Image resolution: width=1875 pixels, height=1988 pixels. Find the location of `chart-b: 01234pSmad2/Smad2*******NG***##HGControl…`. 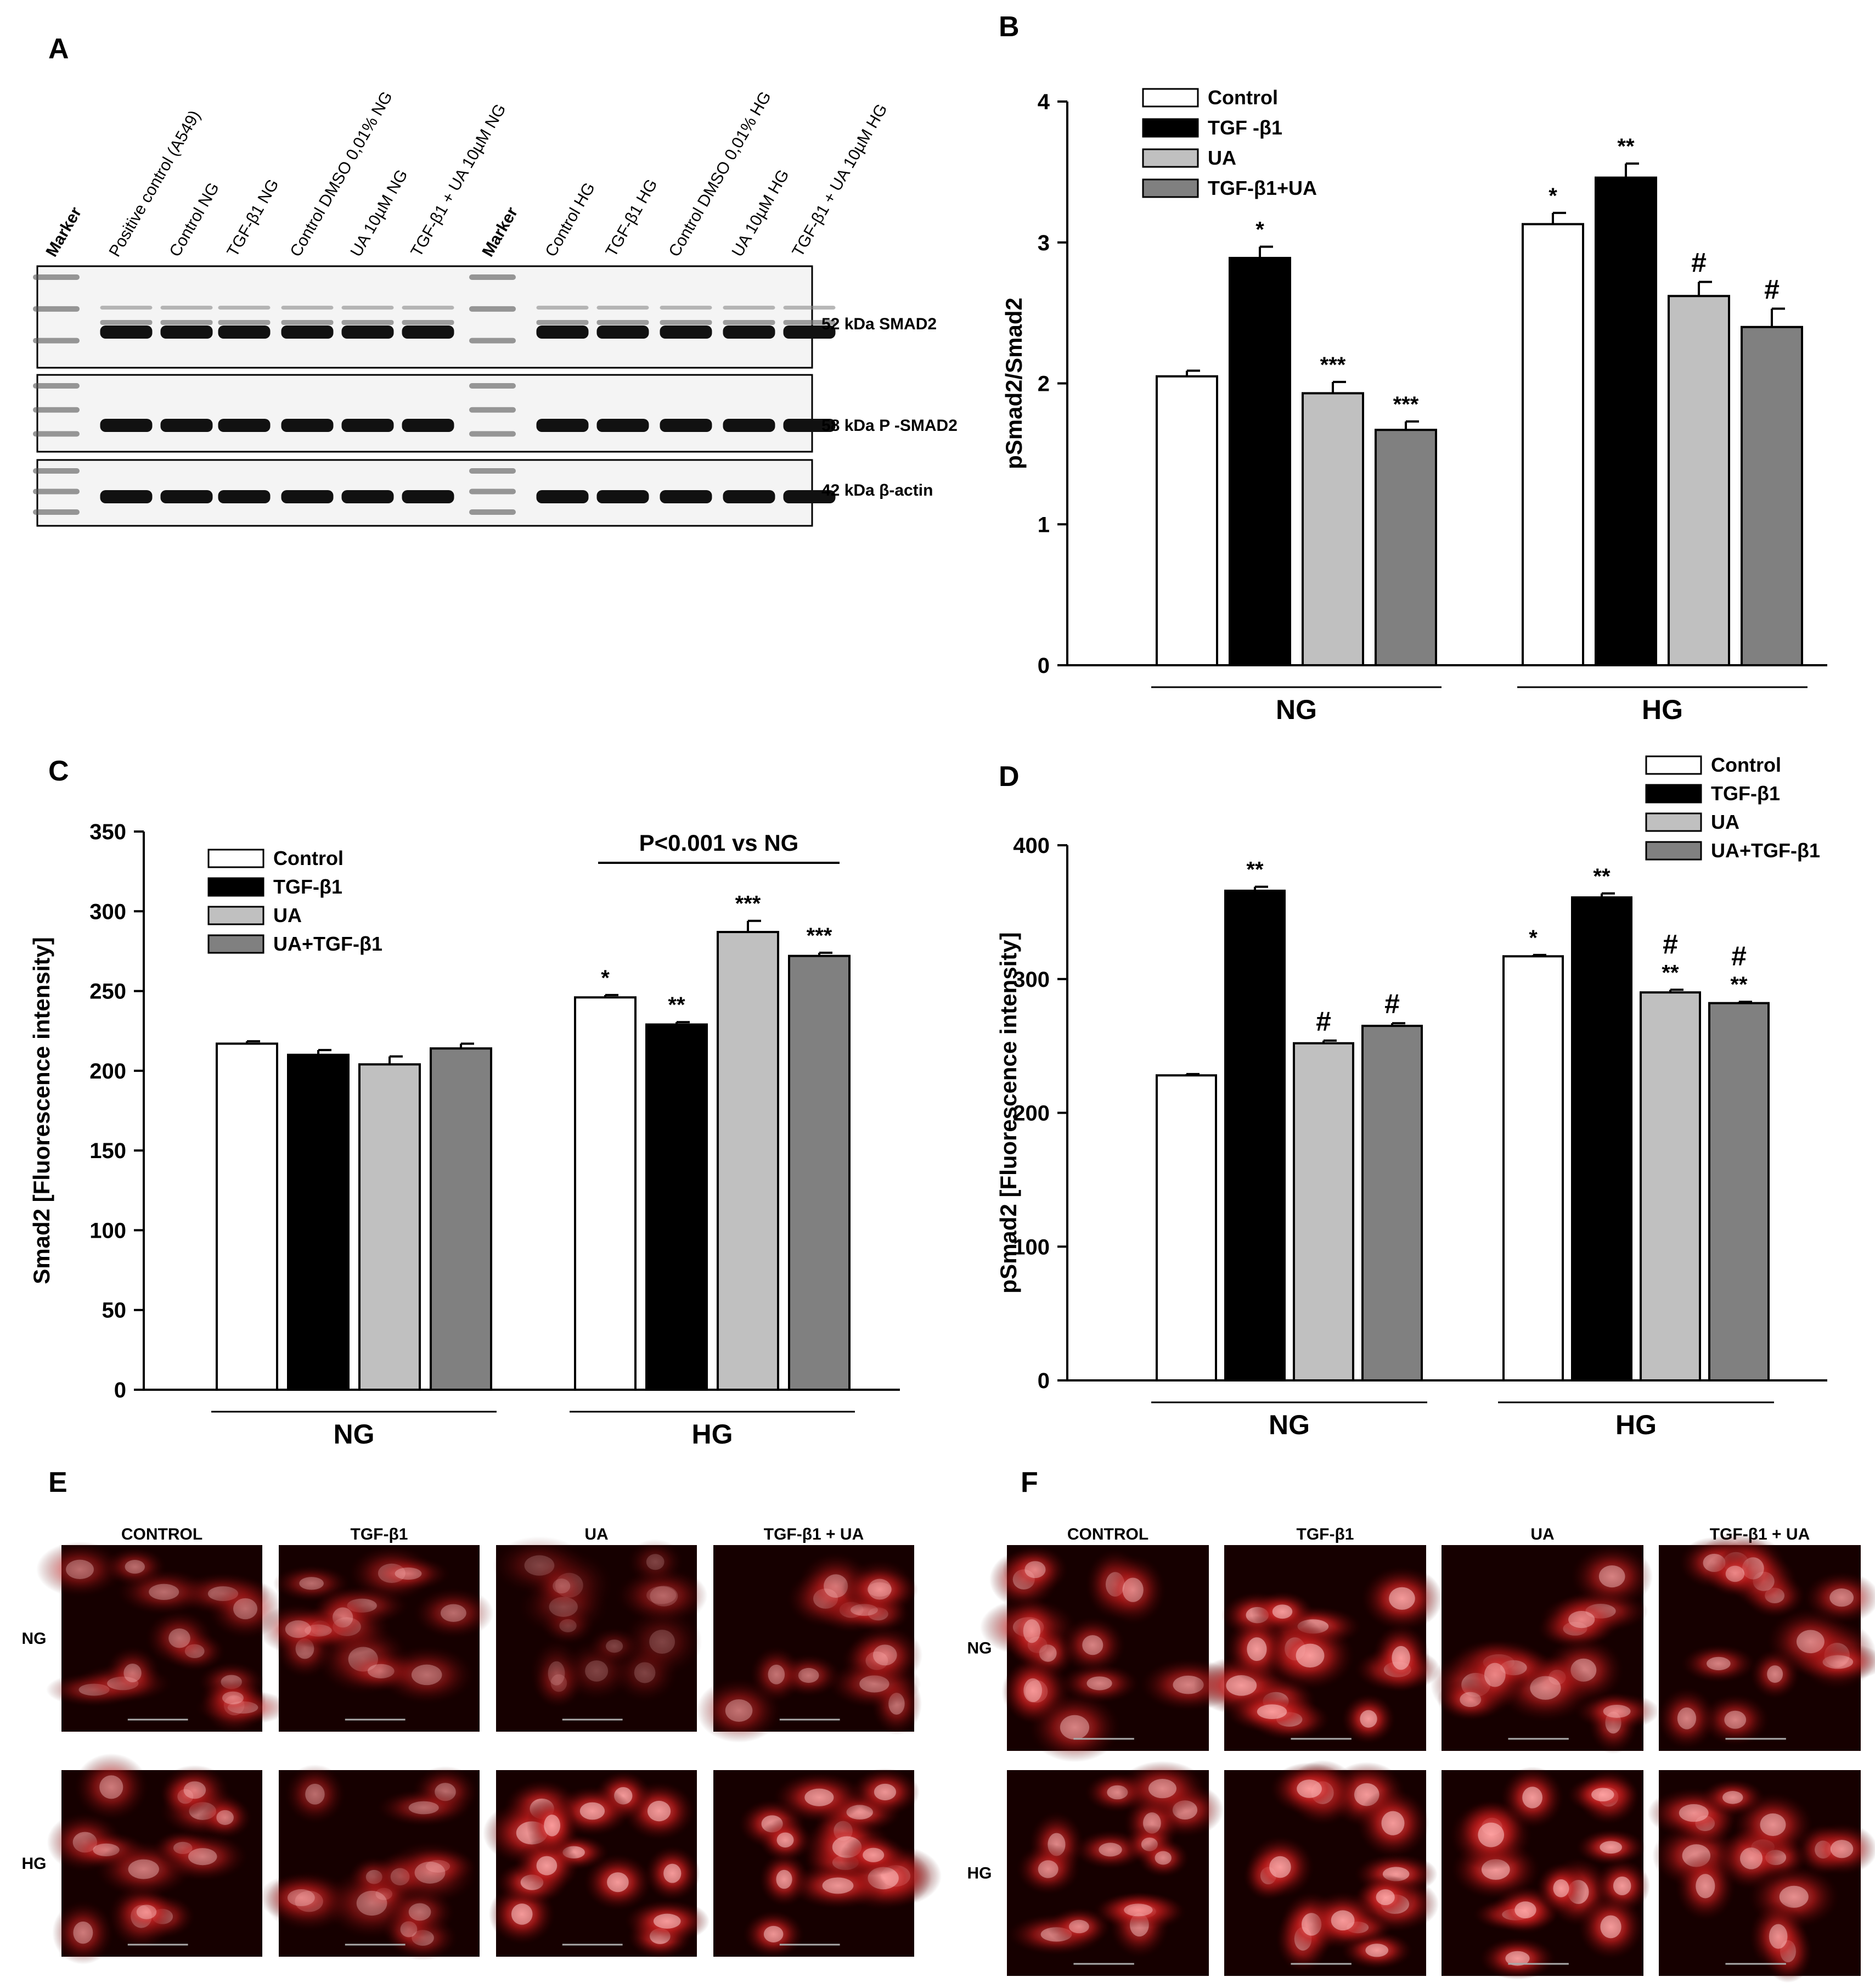

chart-b: 01234pSmad2/Smad2*******NG***##HGControl… is located at coordinates (1414, 405).